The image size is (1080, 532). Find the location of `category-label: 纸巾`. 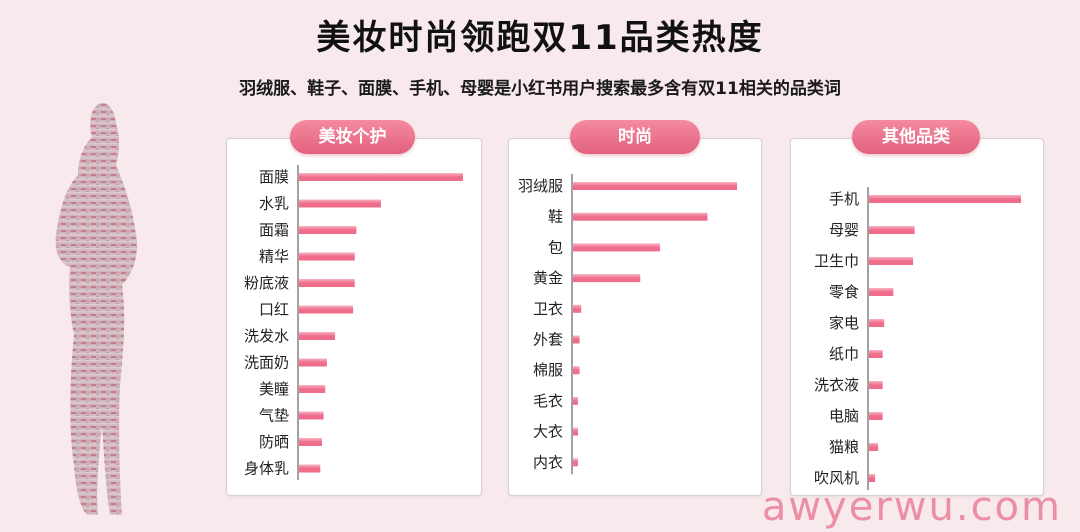

category-label: 纸巾 is located at coordinates (844, 354).